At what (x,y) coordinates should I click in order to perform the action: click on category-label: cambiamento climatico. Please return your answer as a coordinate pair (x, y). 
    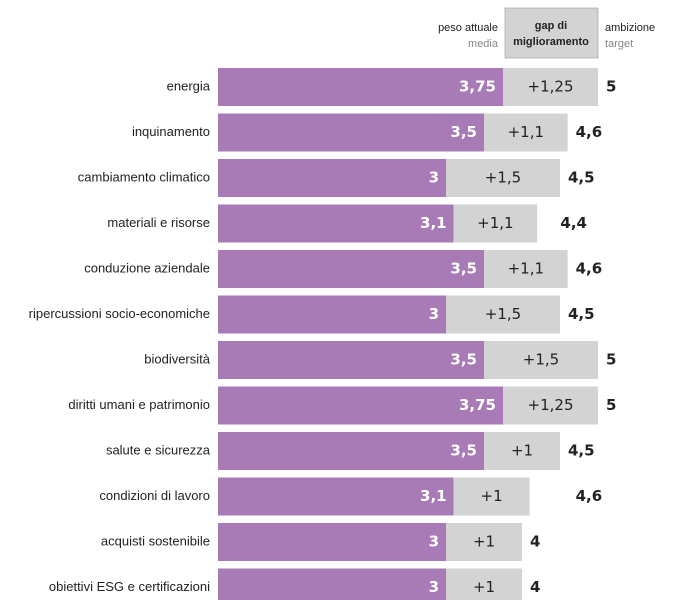
    Looking at the image, I should click on (144, 176).